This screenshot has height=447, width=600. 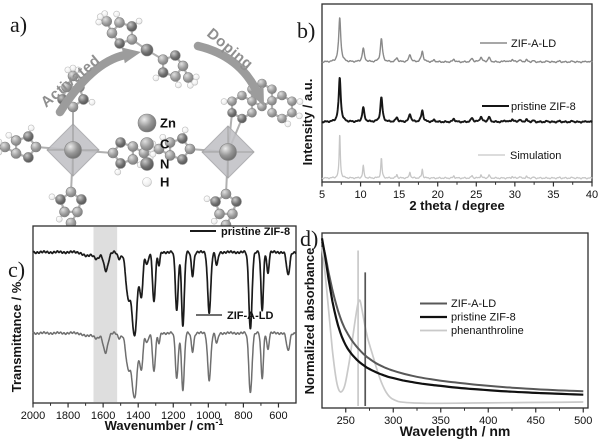 What do you see at coordinates (536, 421) in the screenshot?
I see `uvvis-tick-label: 450` at bounding box center [536, 421].